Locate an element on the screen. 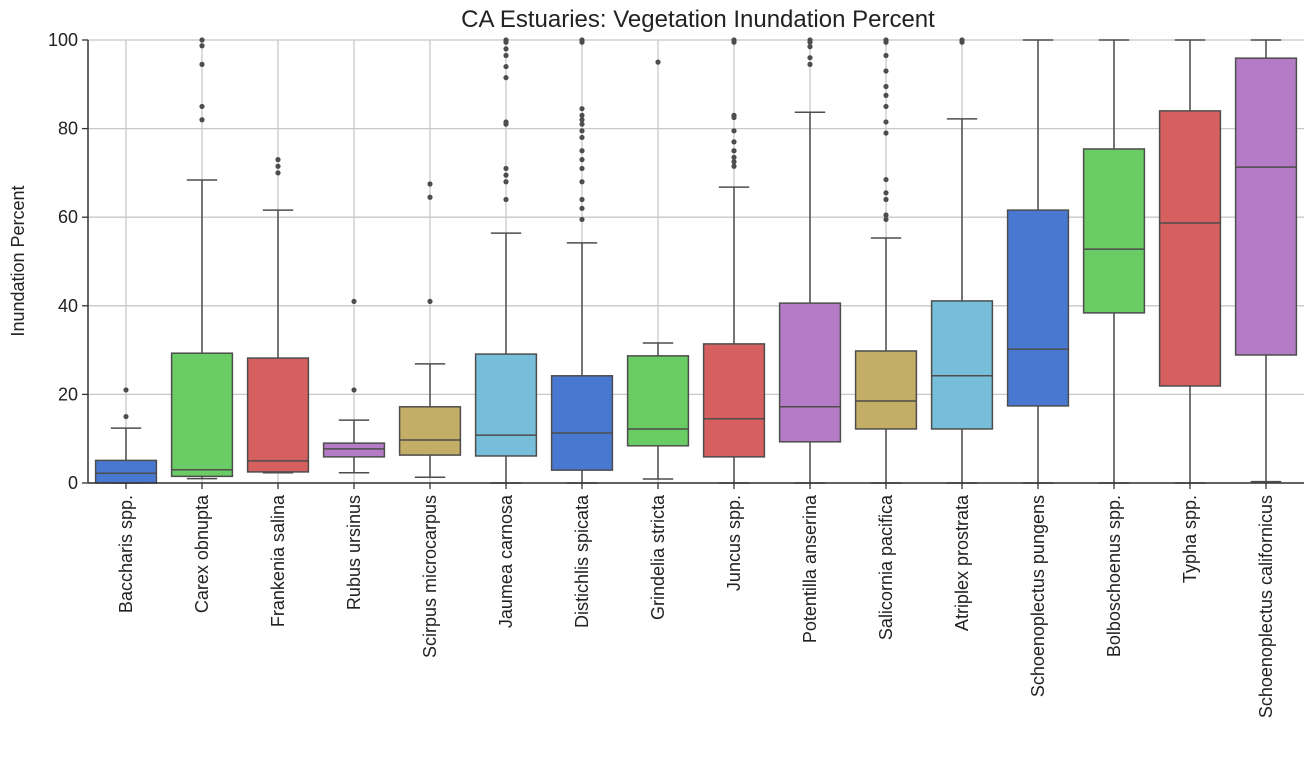  x-tick-label: Bolboschoenus spp. is located at coordinates (1114, 576).